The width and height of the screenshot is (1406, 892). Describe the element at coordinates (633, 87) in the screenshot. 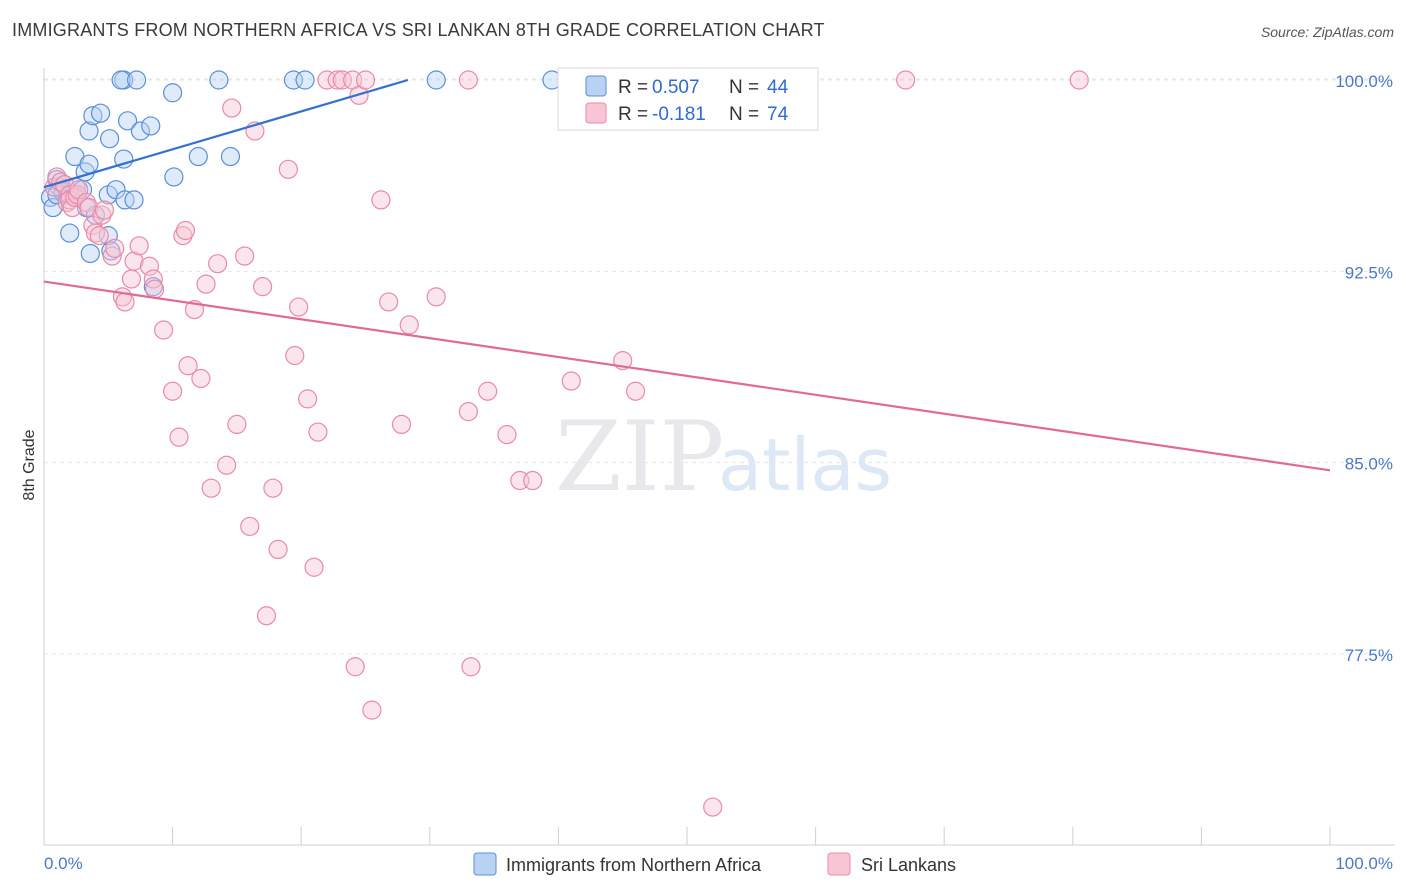

I see `legend-r-label-1: R =` at that location.